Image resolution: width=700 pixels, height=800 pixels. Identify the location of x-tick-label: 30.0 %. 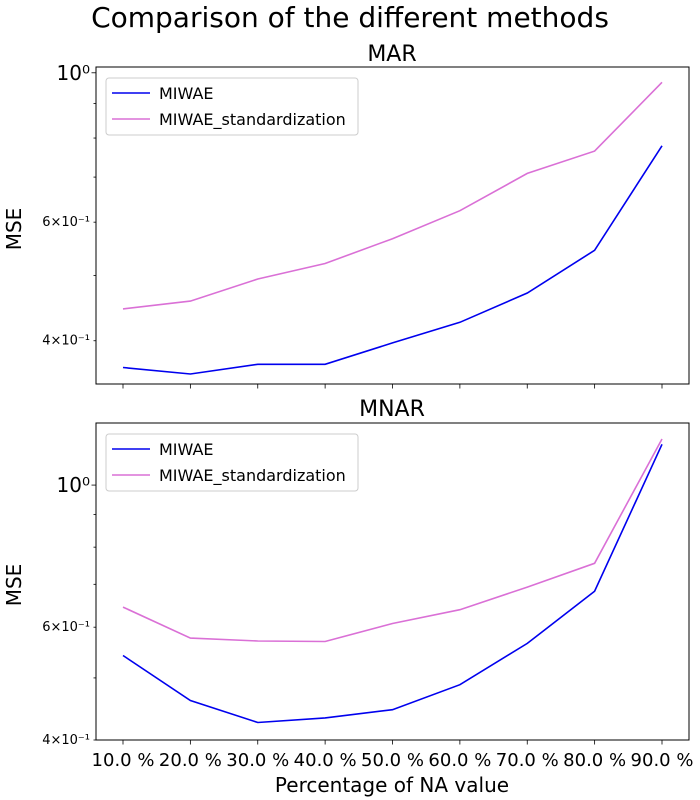
(257, 760).